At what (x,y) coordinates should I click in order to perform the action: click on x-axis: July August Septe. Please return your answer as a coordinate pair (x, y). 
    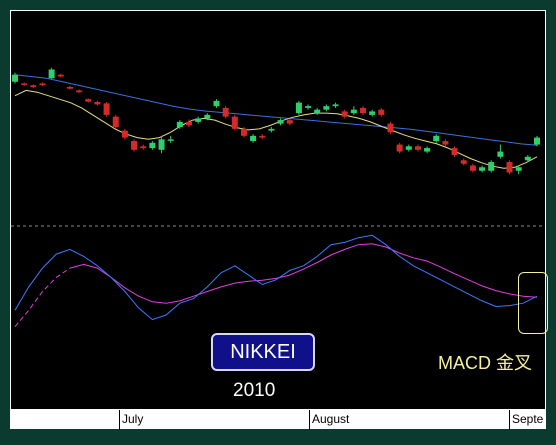
    Looking at the image, I should click on (278, 419).